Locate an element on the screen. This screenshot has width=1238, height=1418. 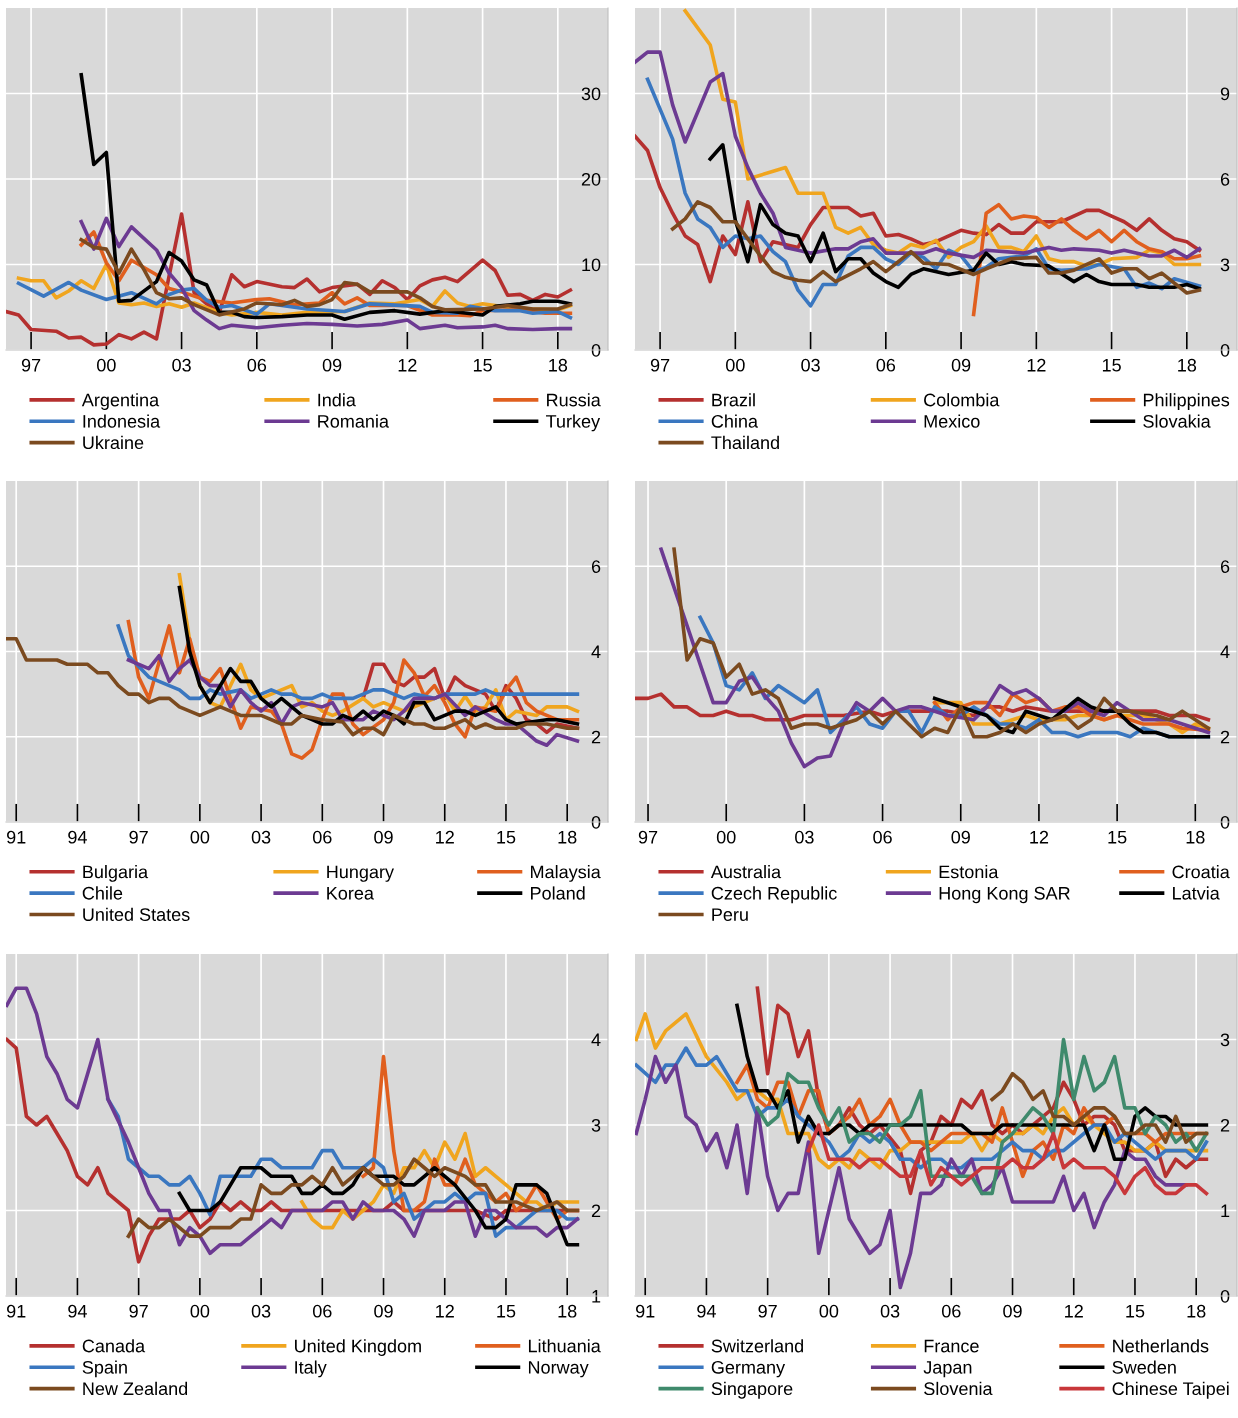
legend-label: China is located at coordinates (735, 421).